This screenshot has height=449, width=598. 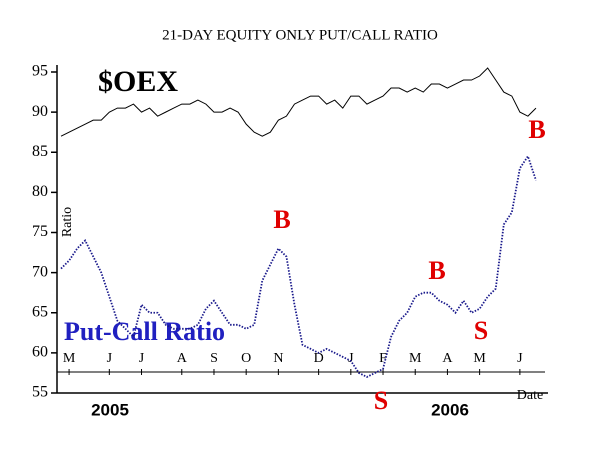 What do you see at coordinates (278, 358) in the screenshot?
I see `x-tick-label: N` at bounding box center [278, 358].